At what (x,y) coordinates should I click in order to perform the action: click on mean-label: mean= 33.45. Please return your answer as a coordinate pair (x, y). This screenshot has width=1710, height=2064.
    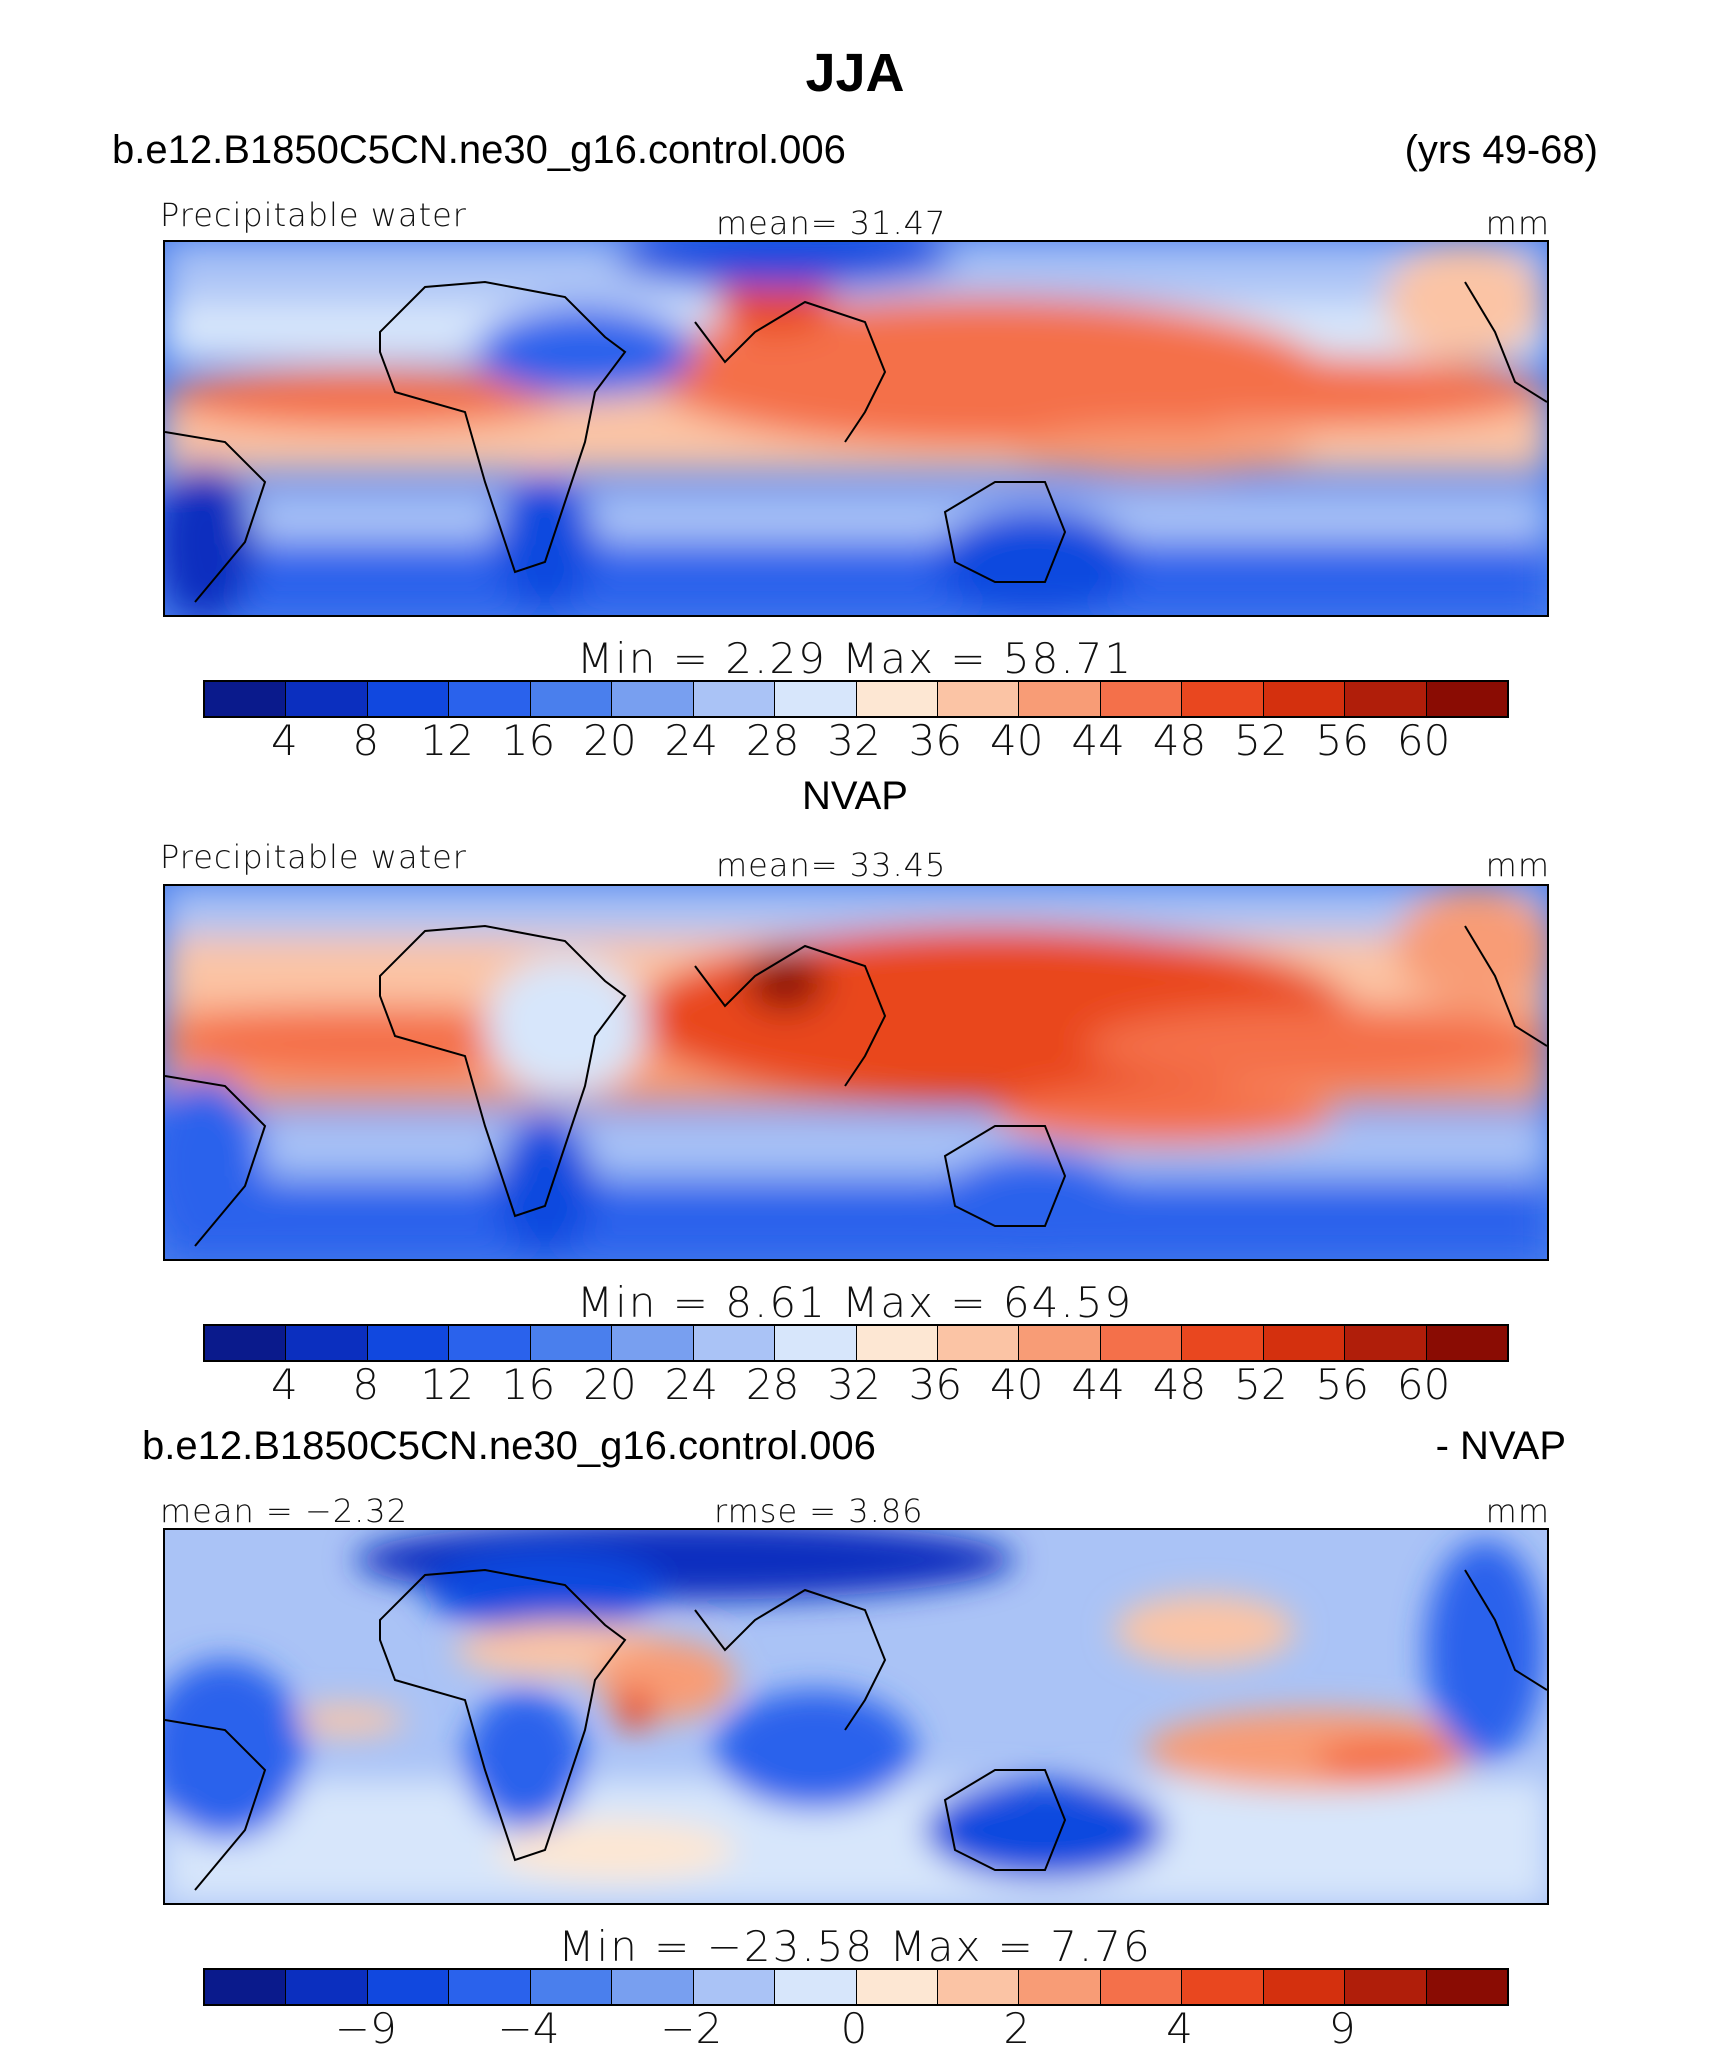
    Looking at the image, I should click on (831, 865).